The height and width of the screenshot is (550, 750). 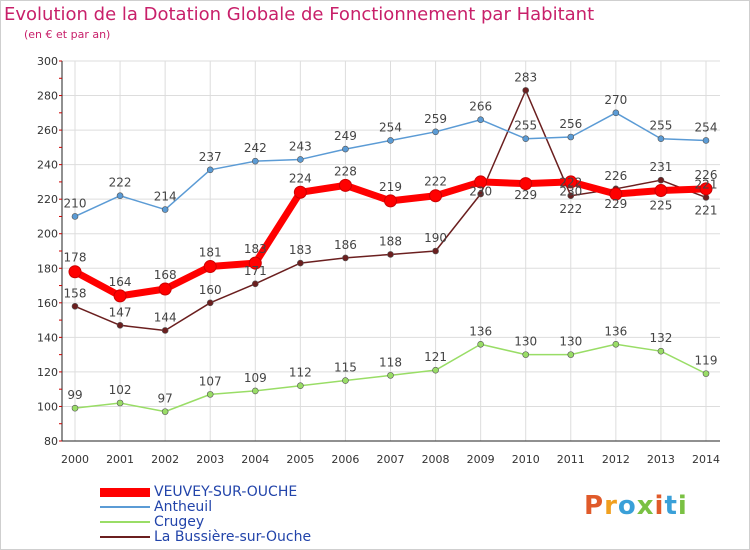 What do you see at coordinates (47, 61) in the screenshot?
I see `y-tick-label: 300` at bounding box center [47, 61].